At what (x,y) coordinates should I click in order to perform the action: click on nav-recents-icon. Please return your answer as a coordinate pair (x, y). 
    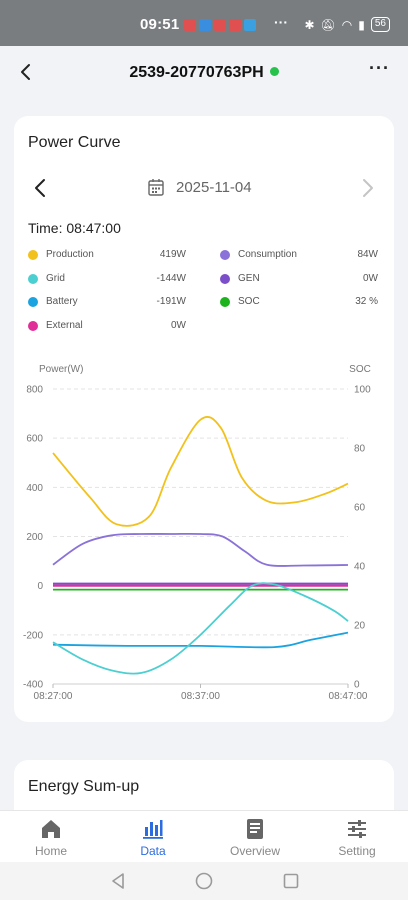
    Looking at the image, I should click on (291, 881).